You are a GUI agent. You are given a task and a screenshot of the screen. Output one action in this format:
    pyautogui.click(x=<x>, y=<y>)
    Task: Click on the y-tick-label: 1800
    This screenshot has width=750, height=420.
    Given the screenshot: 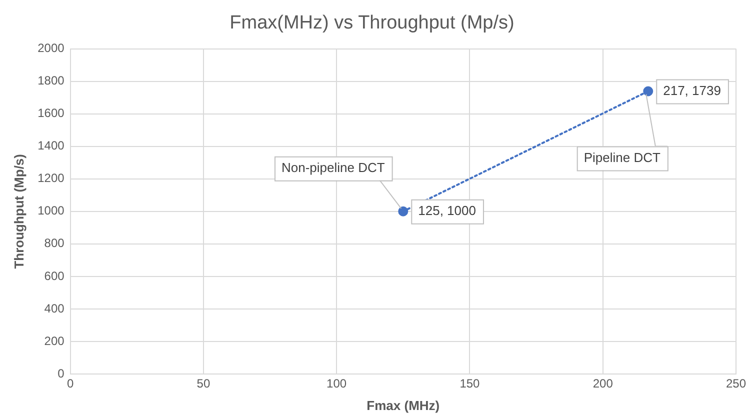 What is the action you would take?
    pyautogui.click(x=51, y=81)
    